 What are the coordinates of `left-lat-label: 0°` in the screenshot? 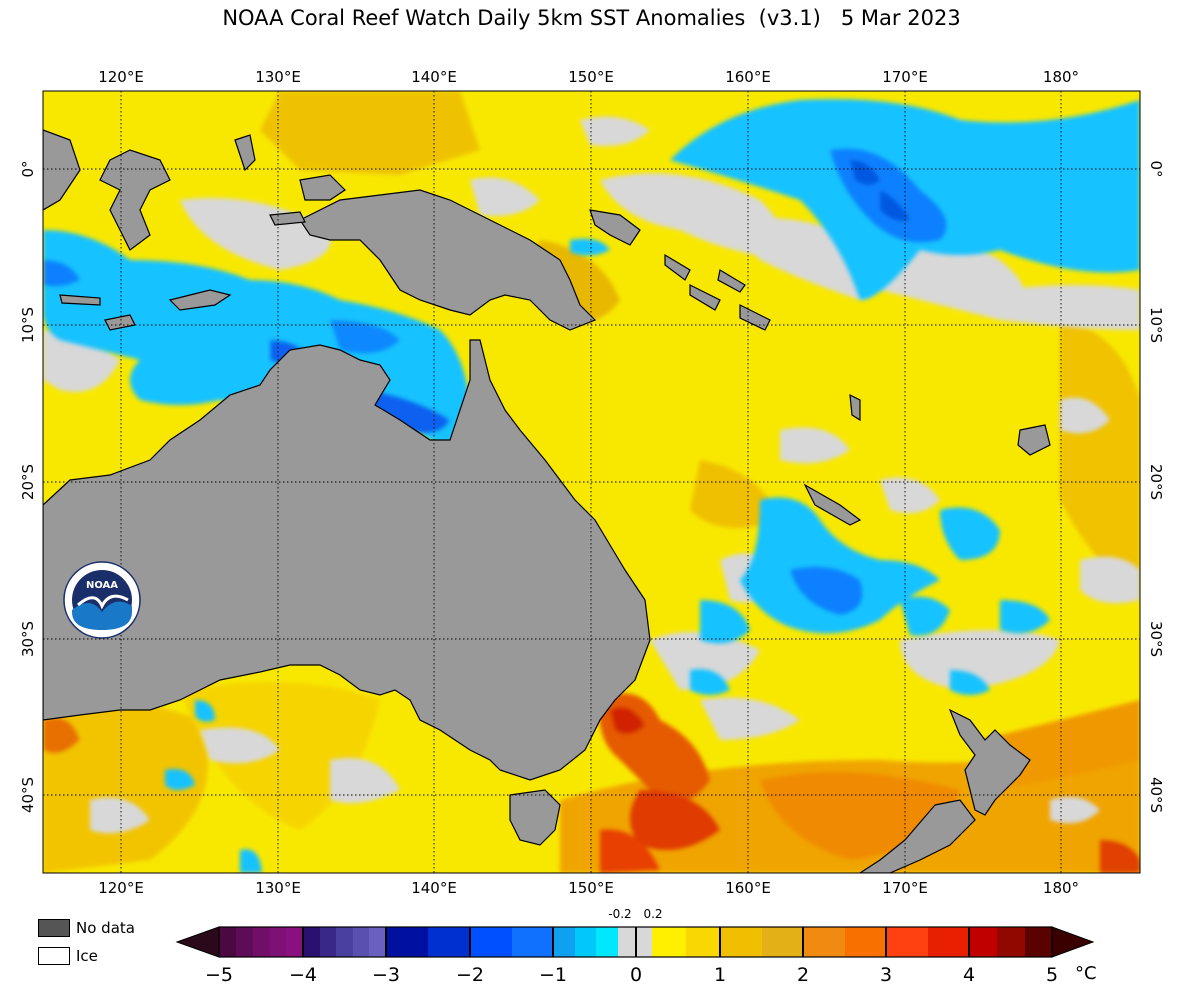 It's located at (28, 168).